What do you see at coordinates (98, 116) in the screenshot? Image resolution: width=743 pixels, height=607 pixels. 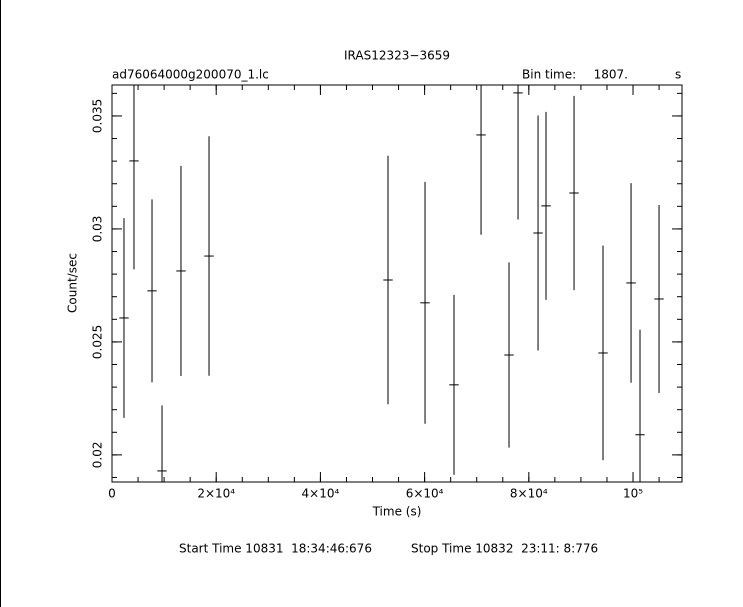 I see `y-tick-label: 0.035` at bounding box center [98, 116].